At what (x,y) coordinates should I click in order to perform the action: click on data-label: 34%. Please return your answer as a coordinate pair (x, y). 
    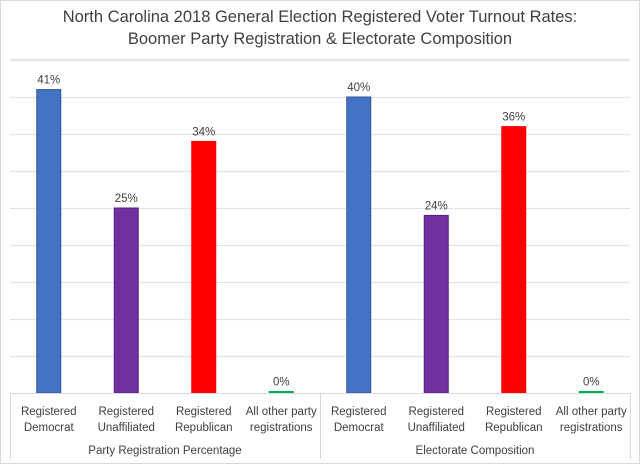
    Looking at the image, I should click on (203, 132).